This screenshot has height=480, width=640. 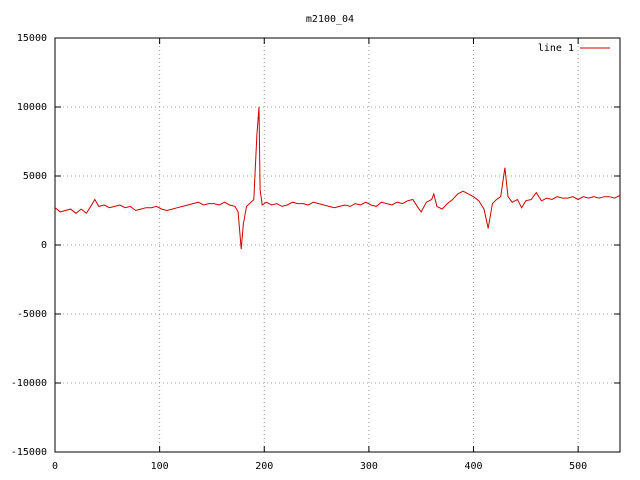 What do you see at coordinates (330, 19) in the screenshot?
I see `chart-title: m2100_04` at bounding box center [330, 19].